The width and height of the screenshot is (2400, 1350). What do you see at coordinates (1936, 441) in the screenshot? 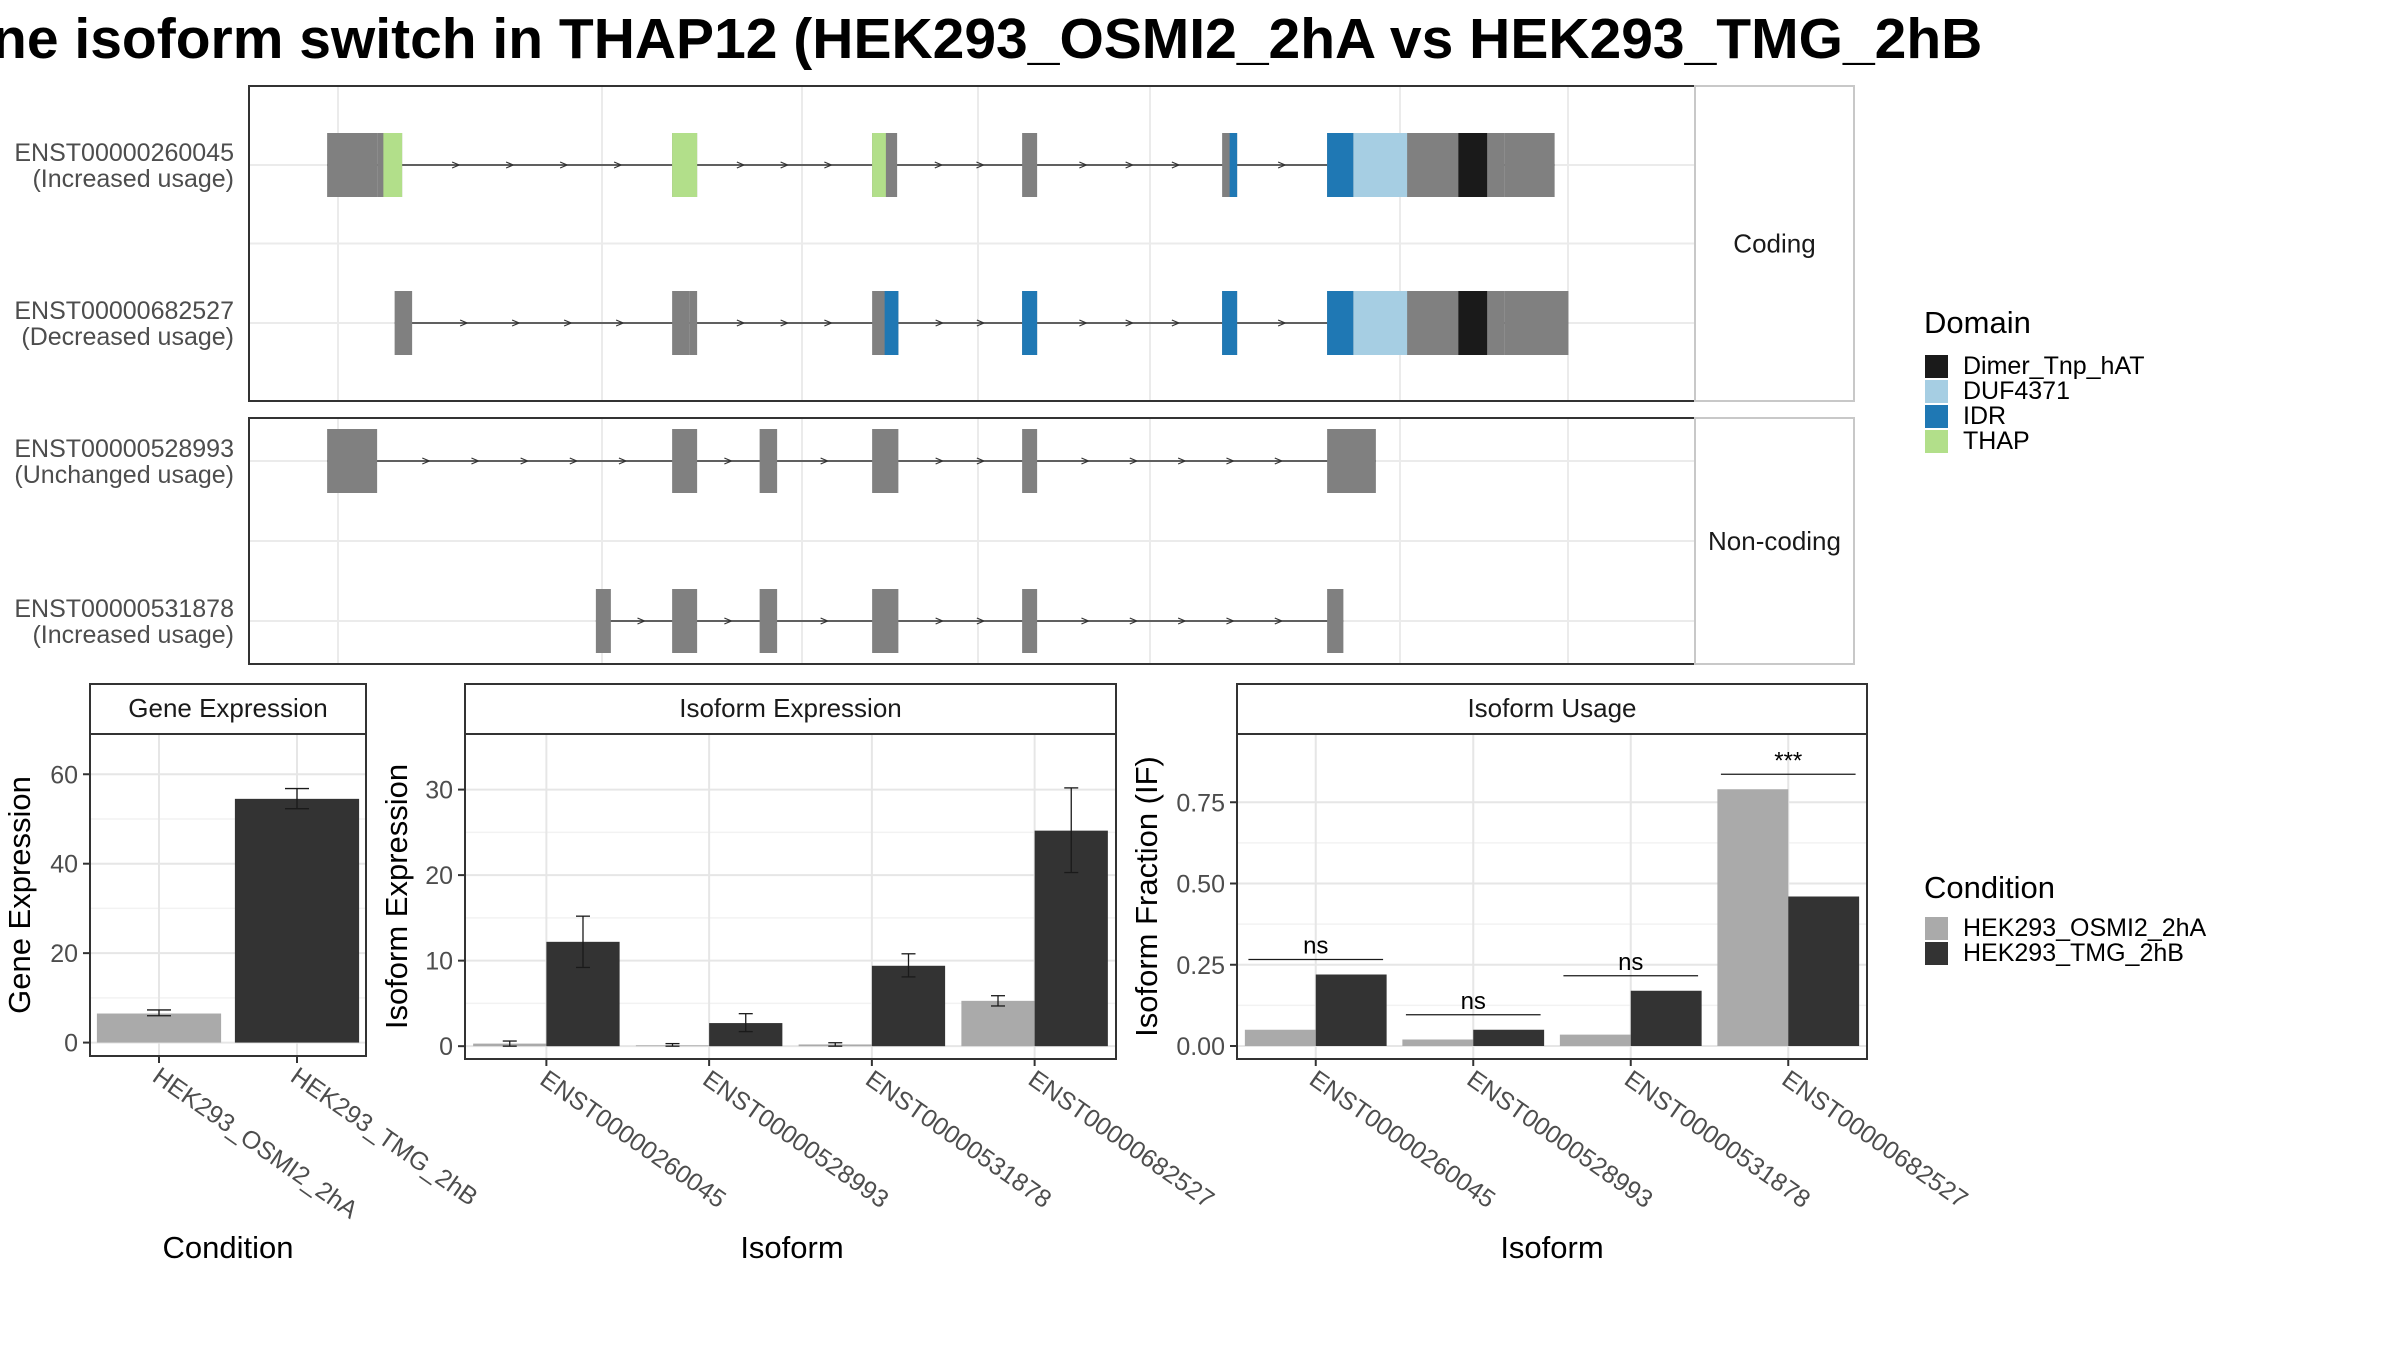
I see `legend-key-thap` at bounding box center [1936, 441].